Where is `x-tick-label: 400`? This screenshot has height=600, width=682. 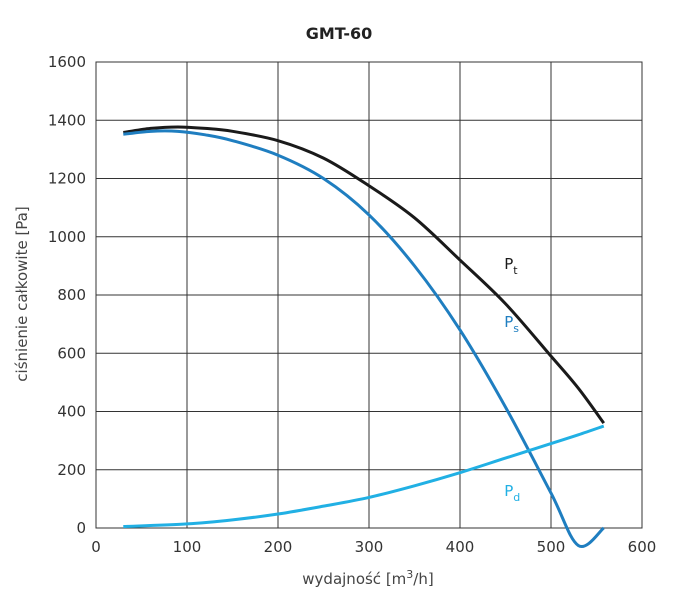
x-tick-label: 400 is located at coordinates (460, 547).